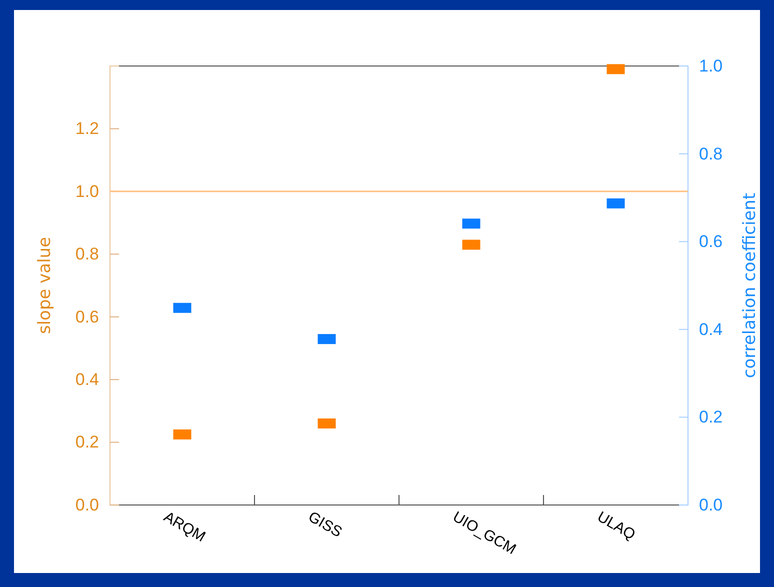 This screenshot has width=774, height=587. I want to click on y-tick-label: 1.0, so click(87, 191).